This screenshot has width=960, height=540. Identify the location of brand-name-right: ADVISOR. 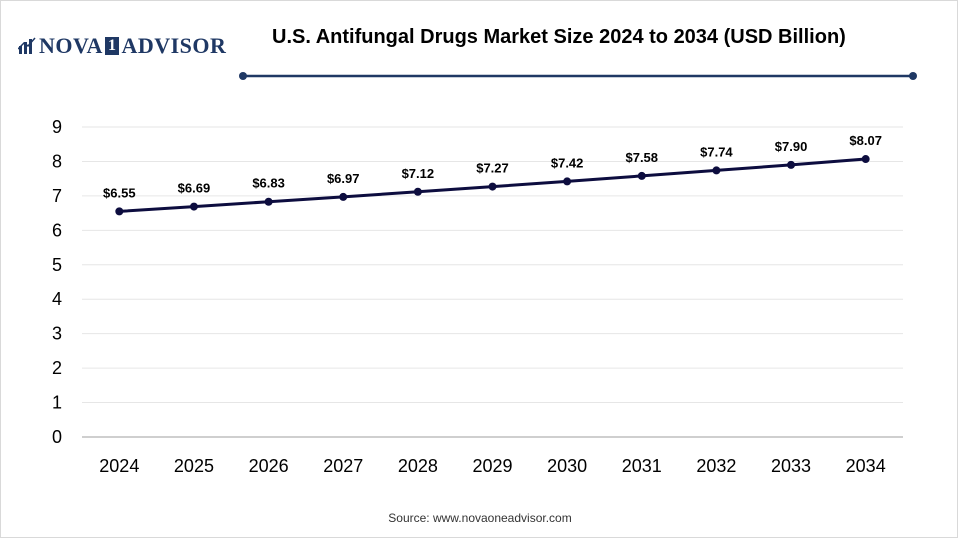
(174, 45).